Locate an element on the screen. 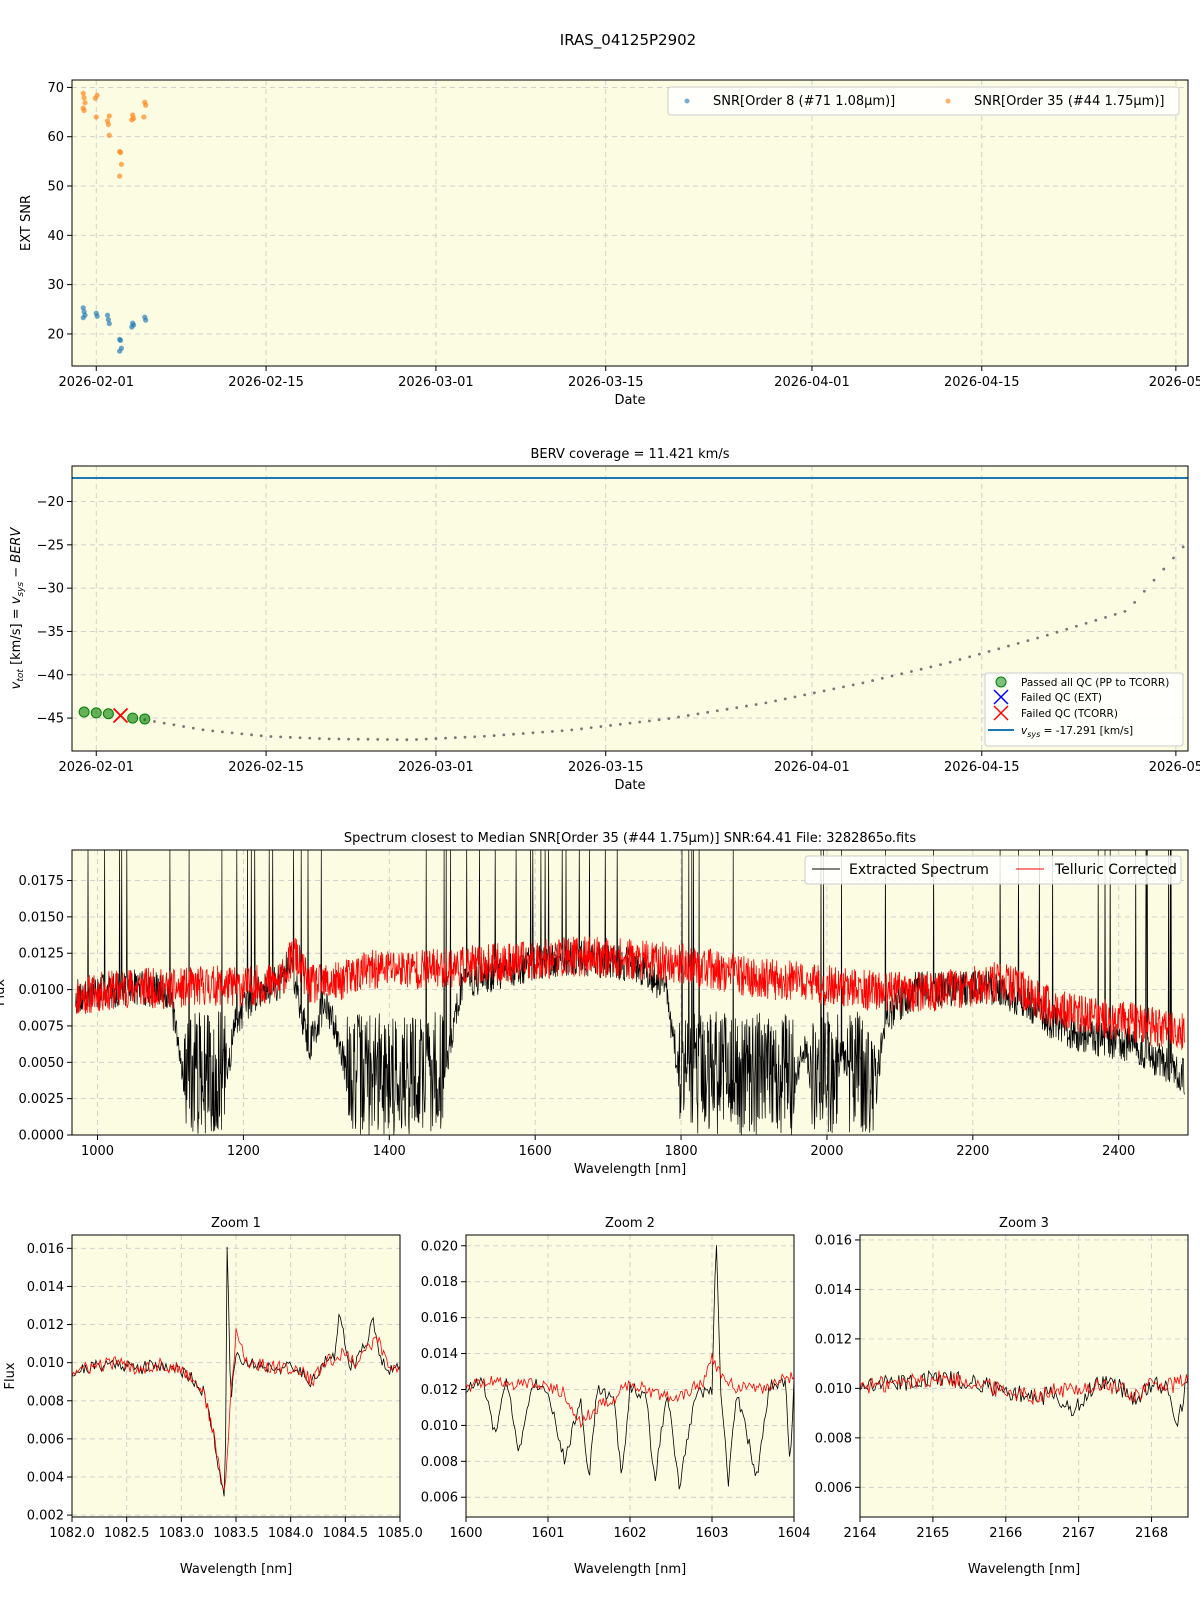 Image resolution: width=1200 pixels, height=1600 pixels. zoom1-axes-frame is located at coordinates (236, 1376).